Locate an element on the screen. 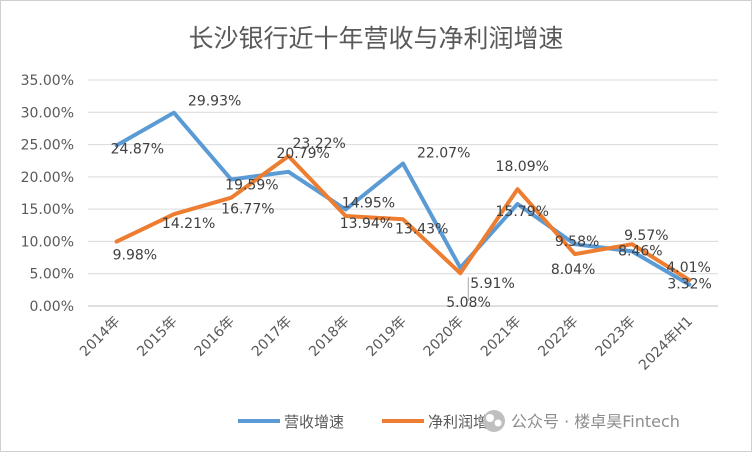 The image size is (752, 452). y-tick-label: 15.00% is located at coordinates (47, 210).